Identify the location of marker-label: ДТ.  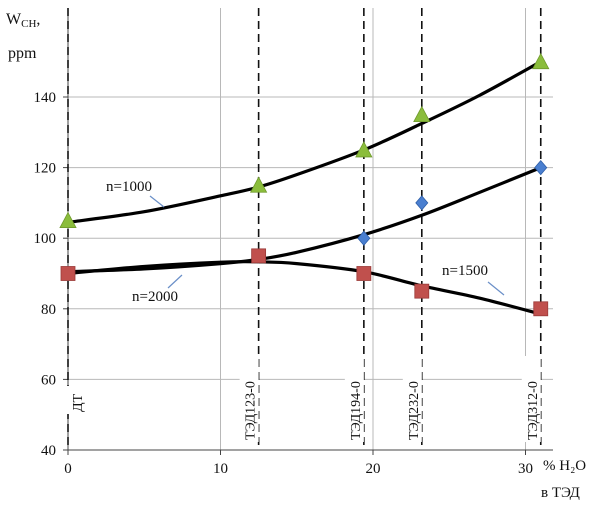
(78, 402).